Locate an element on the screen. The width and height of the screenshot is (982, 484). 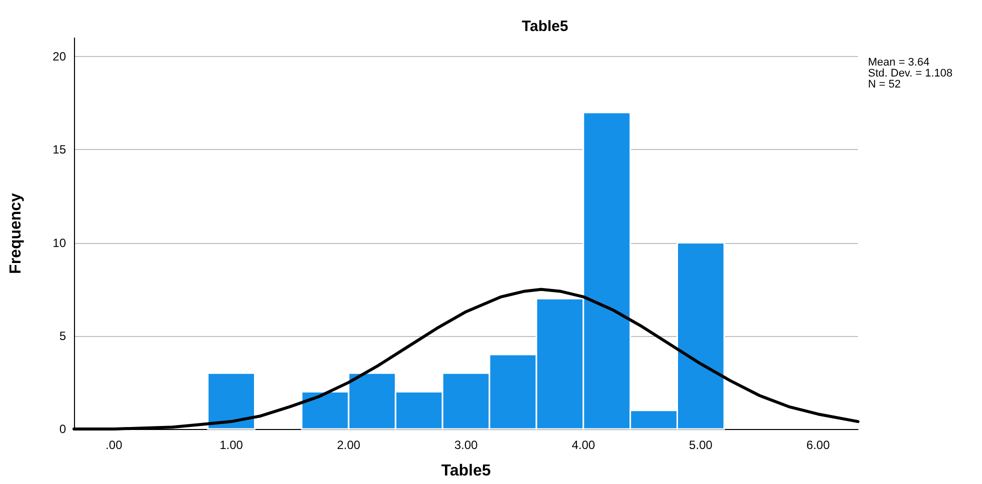
chart-title: Table5 is located at coordinates (545, 26).